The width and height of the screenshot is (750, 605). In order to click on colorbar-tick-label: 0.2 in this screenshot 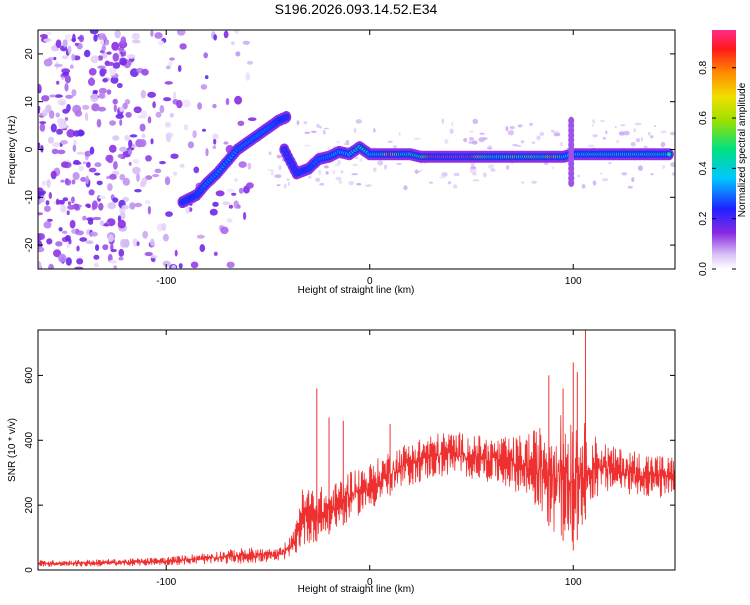, I will do `click(703, 218)`.